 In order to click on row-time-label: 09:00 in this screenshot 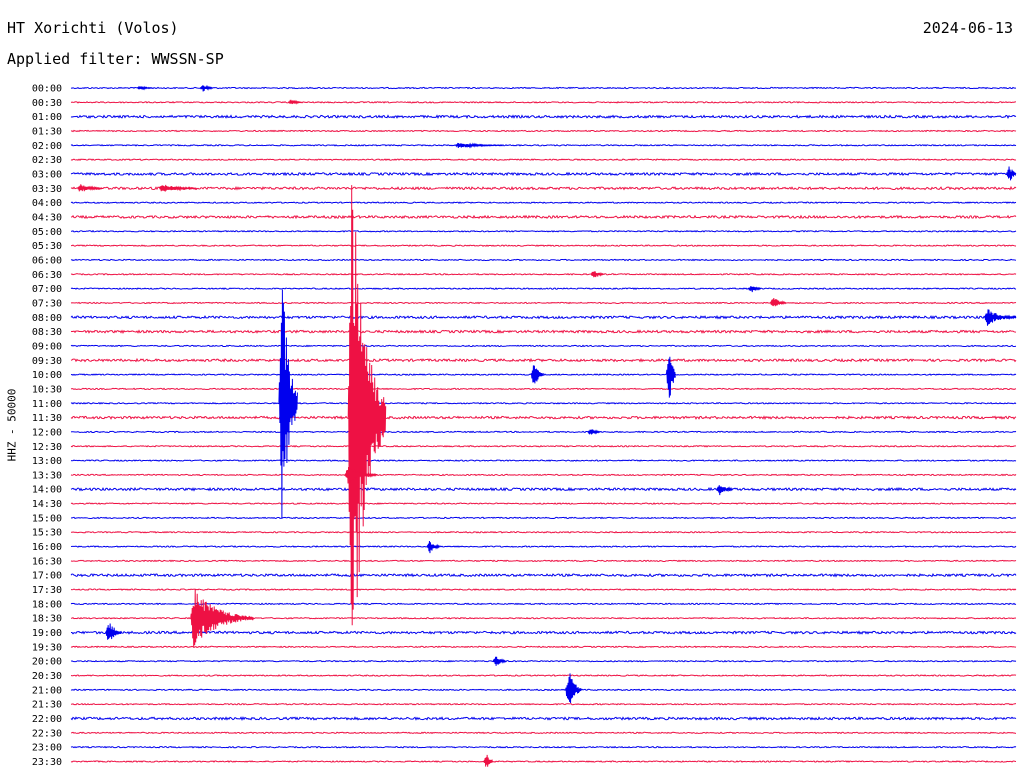, I will do `click(47, 346)`.